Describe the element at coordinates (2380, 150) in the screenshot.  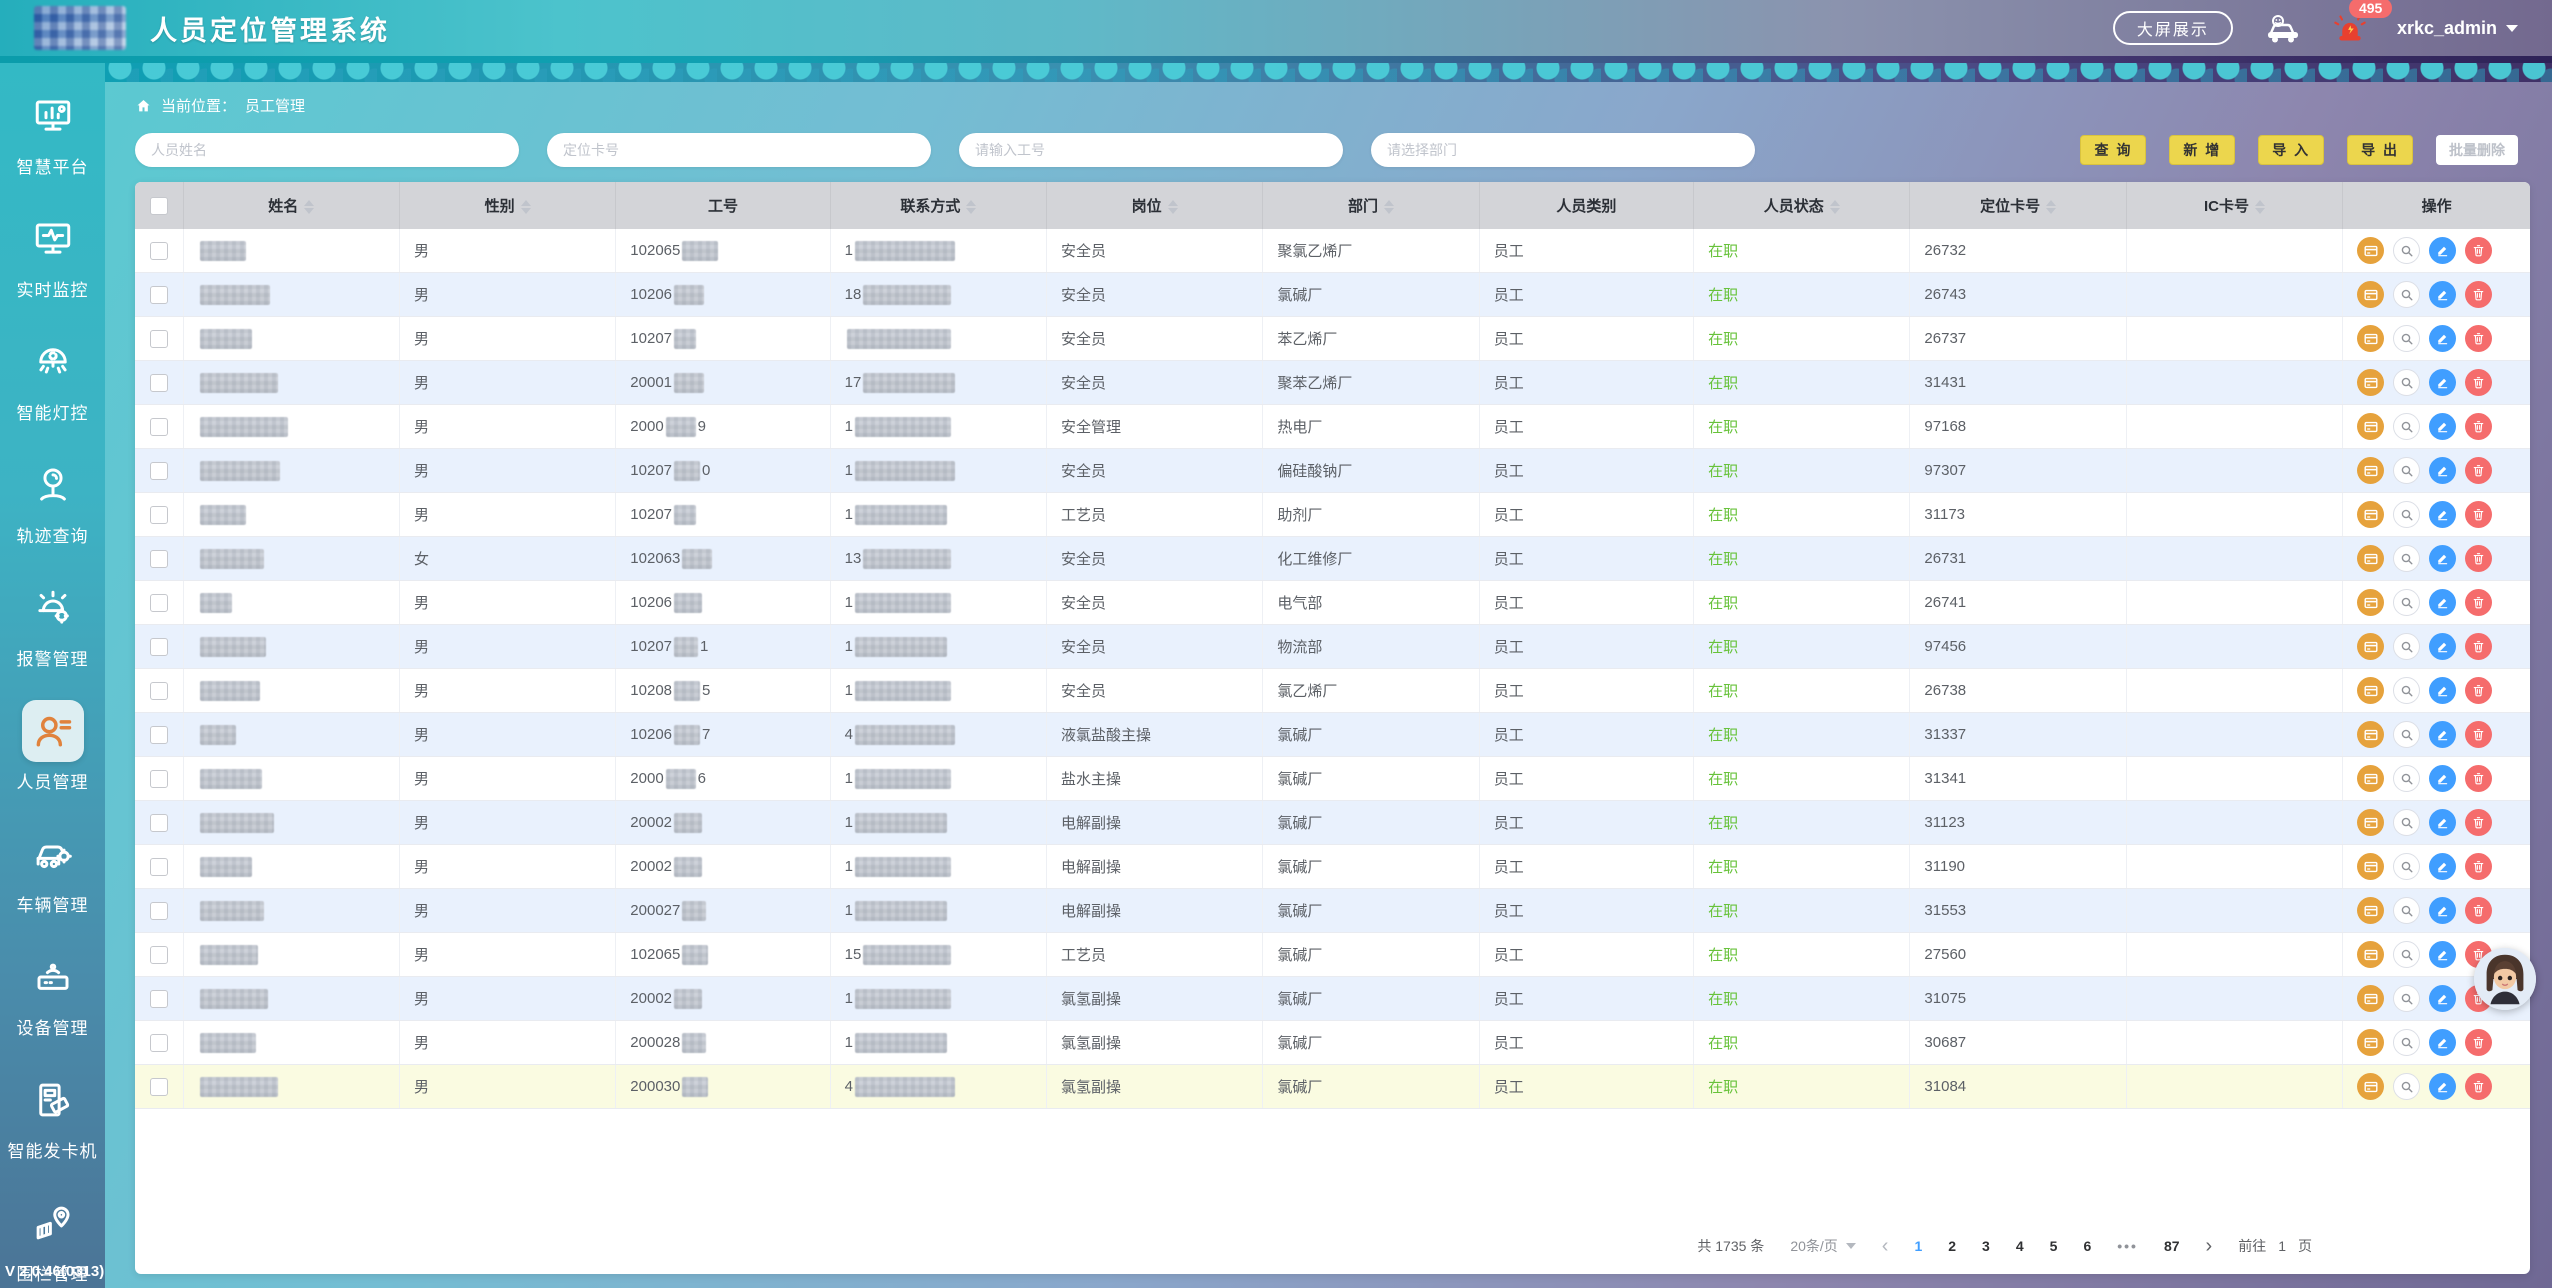
I see `export-button: 导 出` at that location.